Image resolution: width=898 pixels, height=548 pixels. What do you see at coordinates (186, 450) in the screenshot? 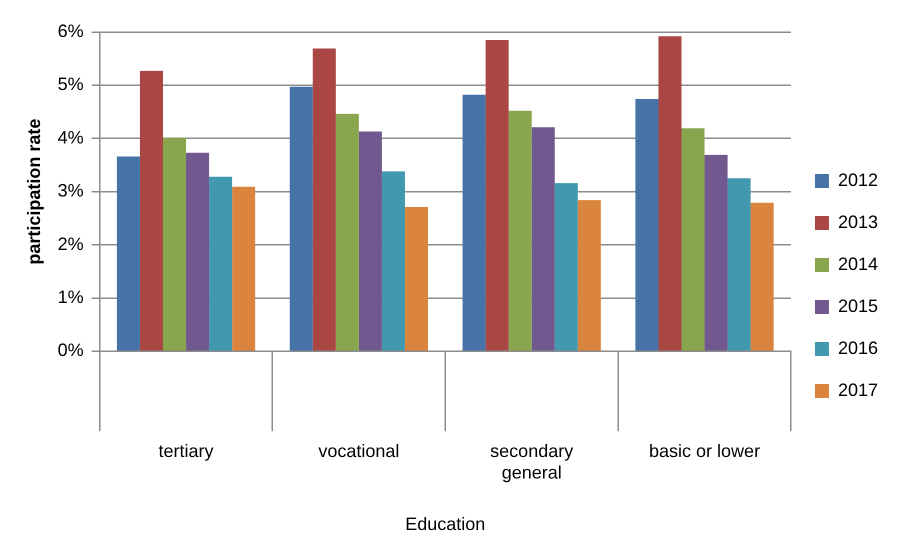
I see `x-tick-label: tertiary` at bounding box center [186, 450].